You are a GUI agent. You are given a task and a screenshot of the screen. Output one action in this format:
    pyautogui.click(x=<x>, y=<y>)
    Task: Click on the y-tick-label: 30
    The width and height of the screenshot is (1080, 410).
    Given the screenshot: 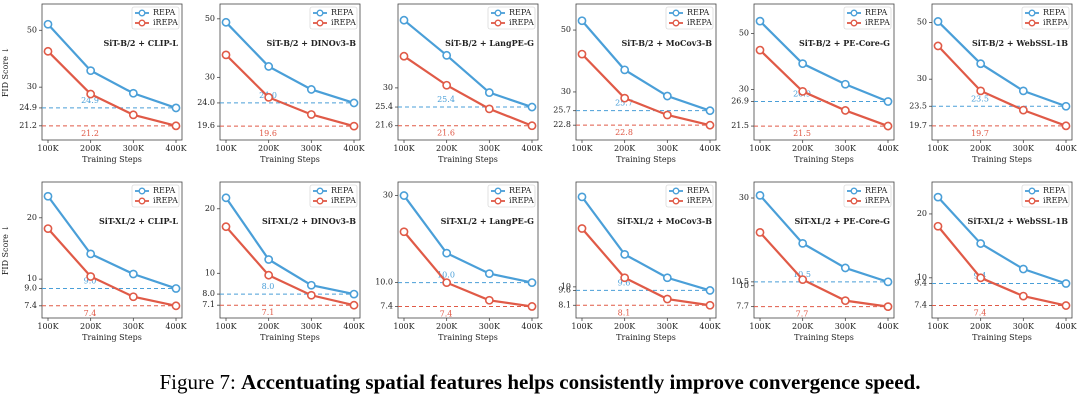 What is the action you would take?
    pyautogui.click(x=744, y=89)
    